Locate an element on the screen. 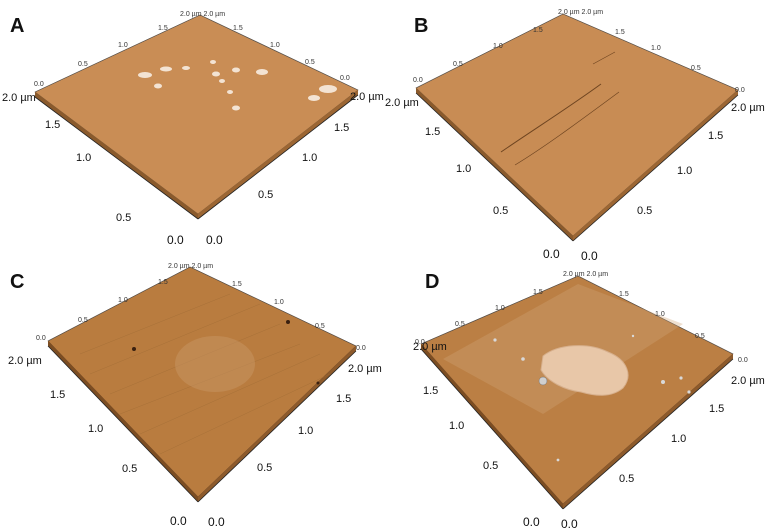 The height and width of the screenshot is (529, 767). surface-particles-a is located at coordinates (237, 85).